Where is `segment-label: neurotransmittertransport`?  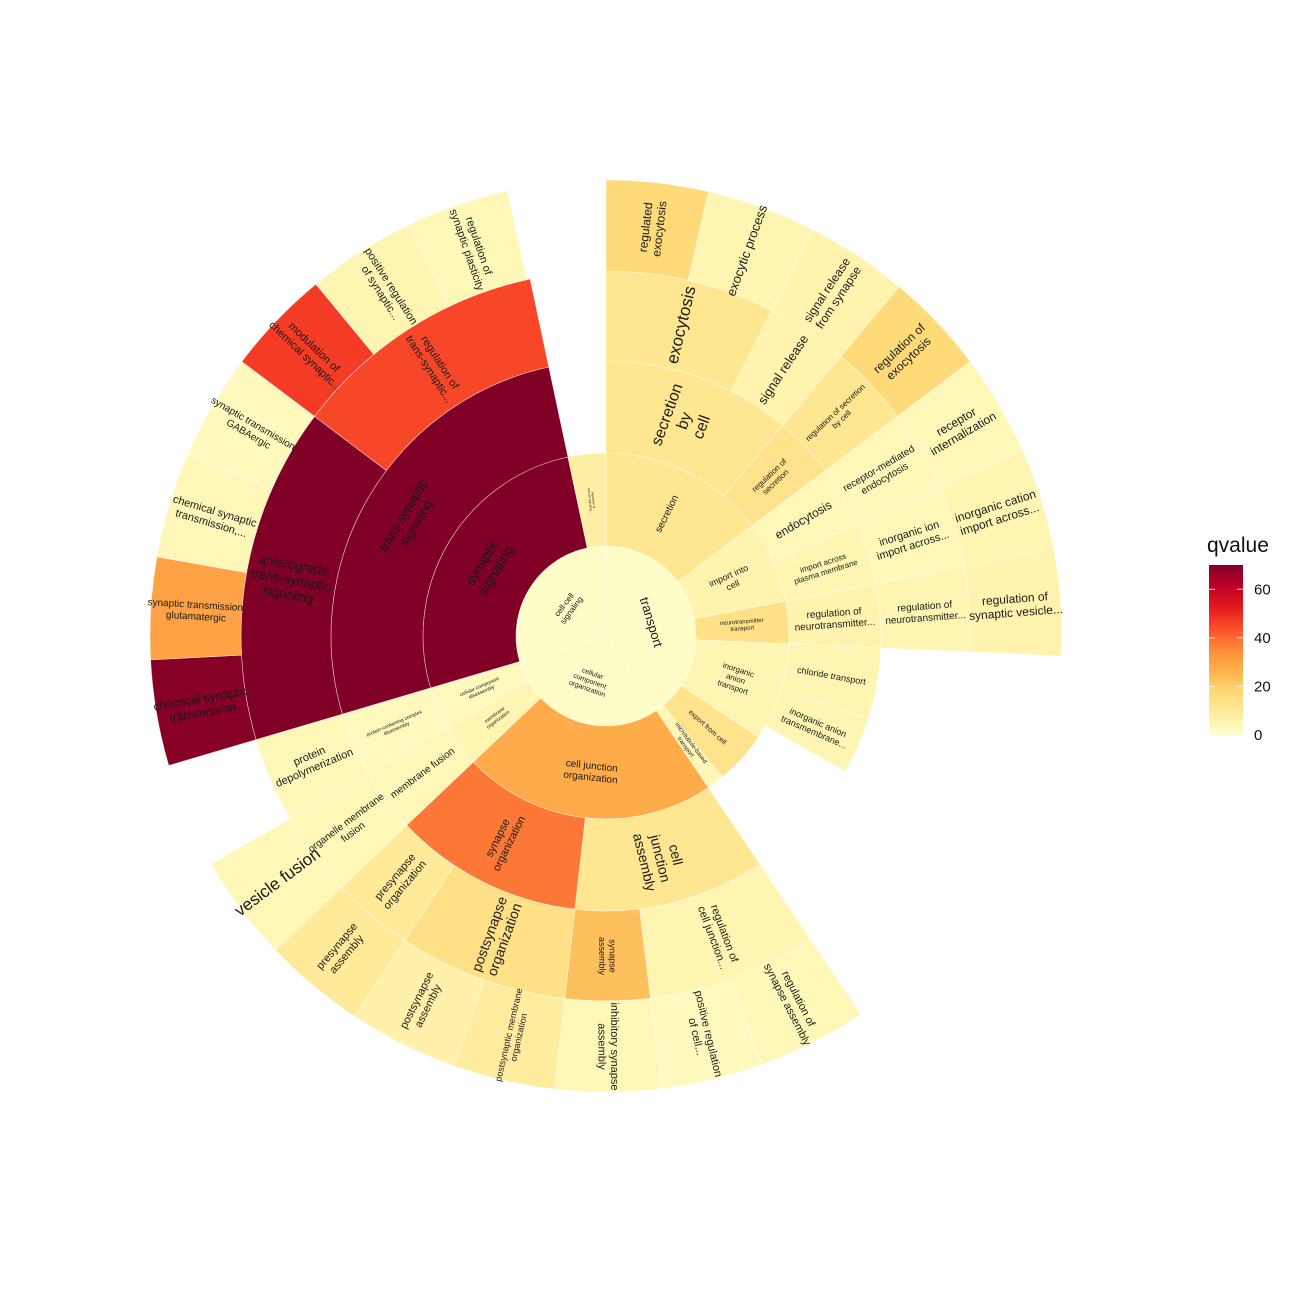
segment-label: neurotransmittertransport is located at coordinates (742, 626).